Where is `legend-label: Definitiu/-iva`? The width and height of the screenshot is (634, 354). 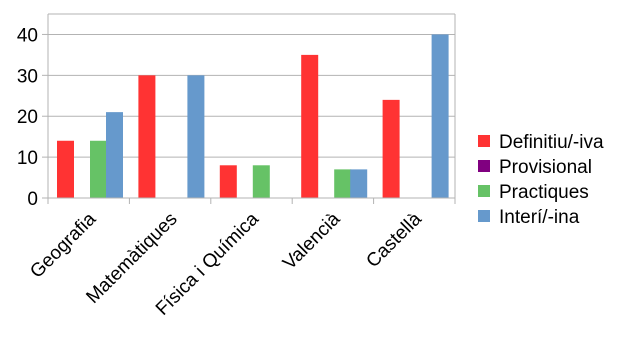
legend-label: Definitiu/-iva is located at coordinates (551, 142).